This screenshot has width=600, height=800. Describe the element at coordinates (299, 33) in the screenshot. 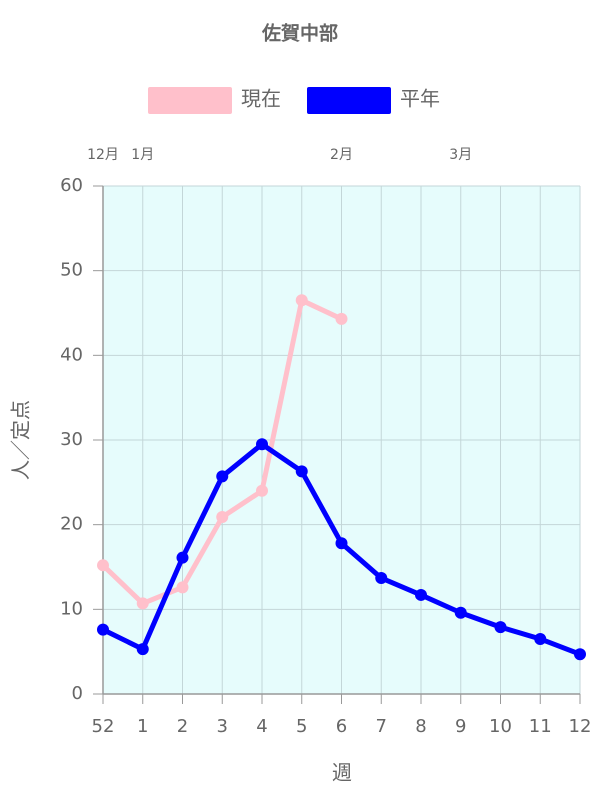

I see `chart-title: 佐賀中部` at that location.